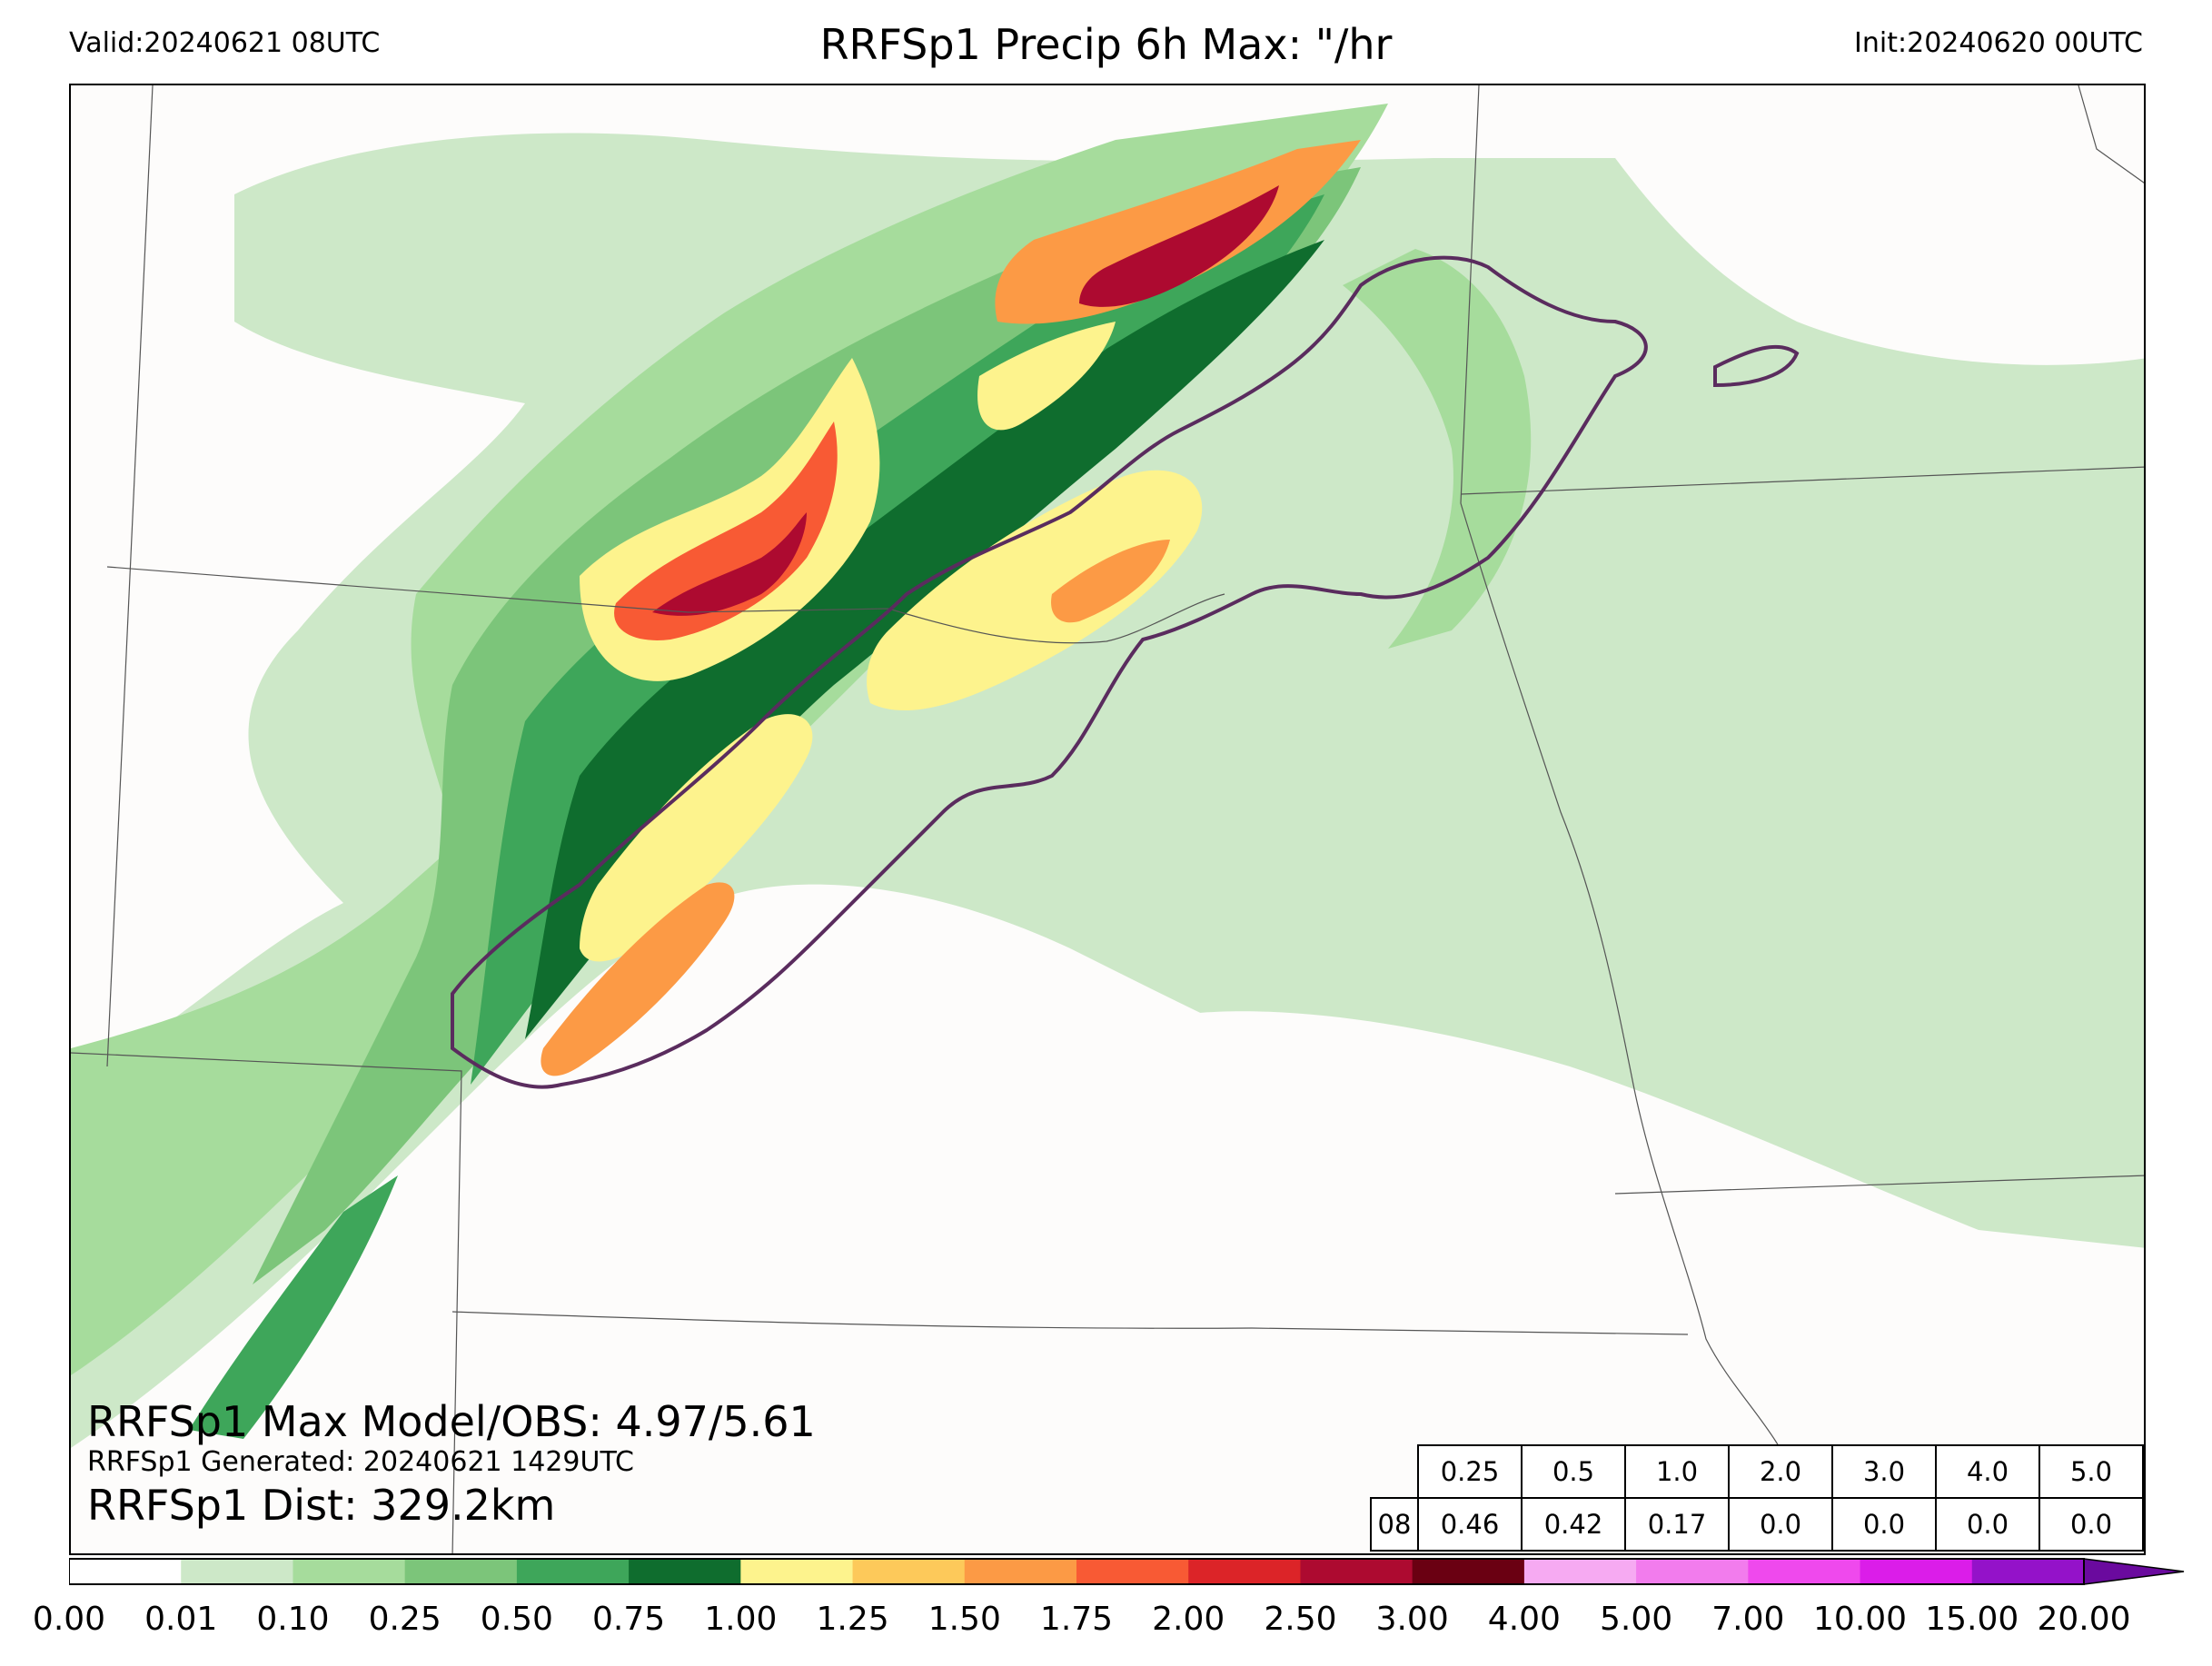 The width and height of the screenshot is (2212, 1666). Describe the element at coordinates (1188, 1620) in the screenshot. I see `colorbar-tick-label: 2.00` at that location.